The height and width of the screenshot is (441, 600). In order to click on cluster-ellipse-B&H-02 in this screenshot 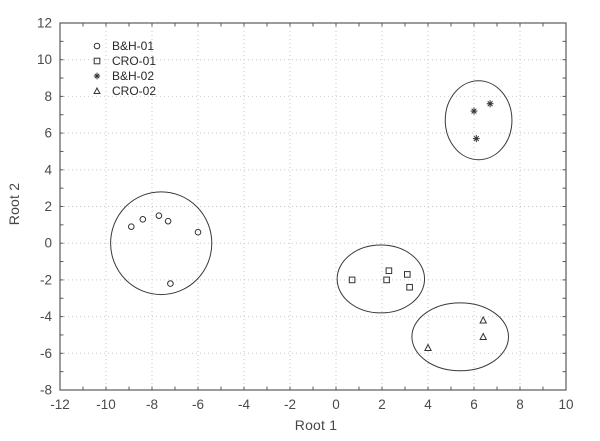, I will do `click(478, 120)`.